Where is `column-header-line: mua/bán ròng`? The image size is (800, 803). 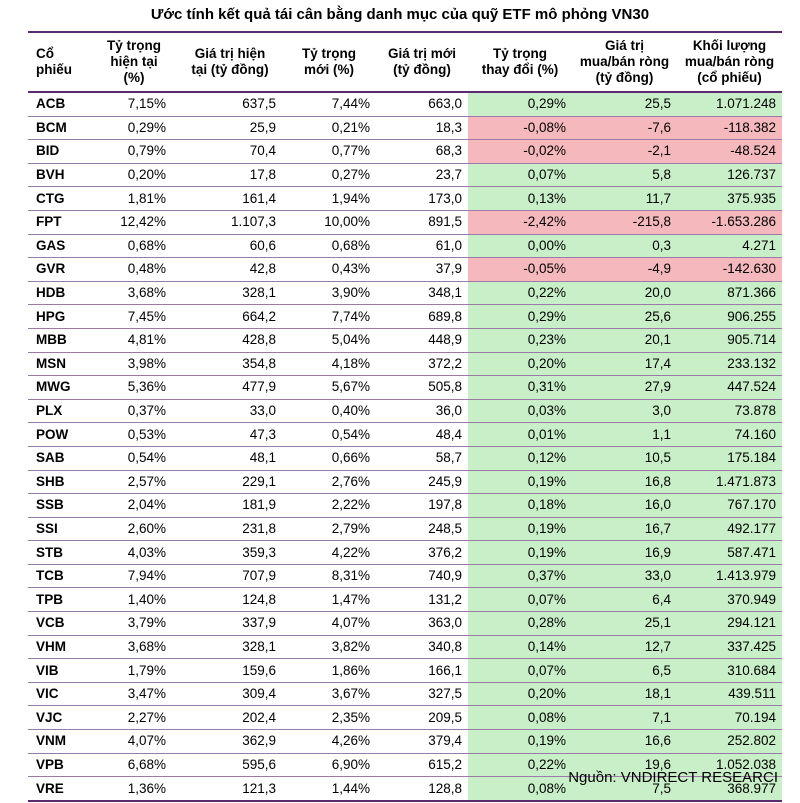
column-header-line: mua/bán ròng is located at coordinates (729, 61).